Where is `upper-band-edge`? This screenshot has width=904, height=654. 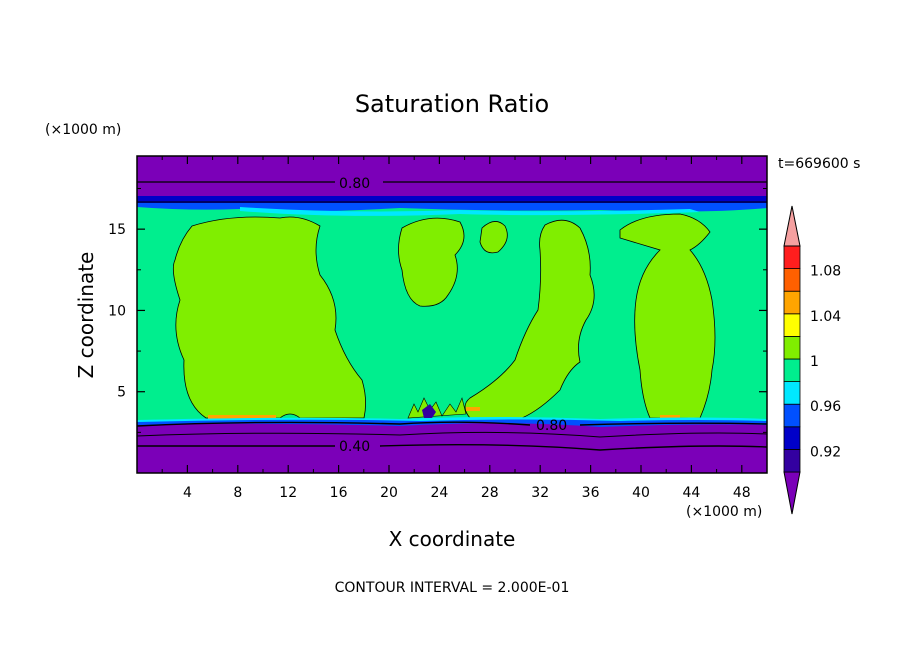 upper-band-edge is located at coordinates (452, 199).